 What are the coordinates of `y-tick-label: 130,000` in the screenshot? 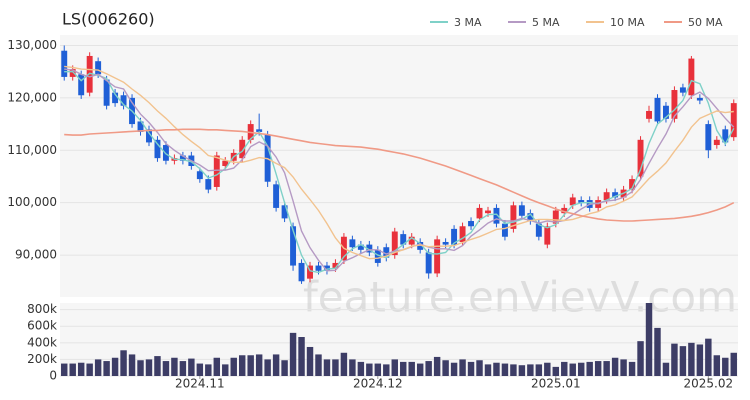 It's located at (32, 45).